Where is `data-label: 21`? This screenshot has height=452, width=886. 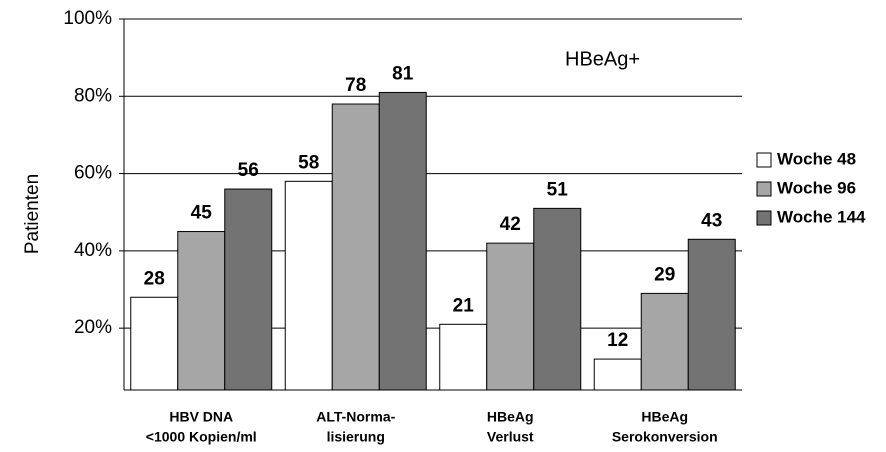 data-label: 21 is located at coordinates (464, 305).